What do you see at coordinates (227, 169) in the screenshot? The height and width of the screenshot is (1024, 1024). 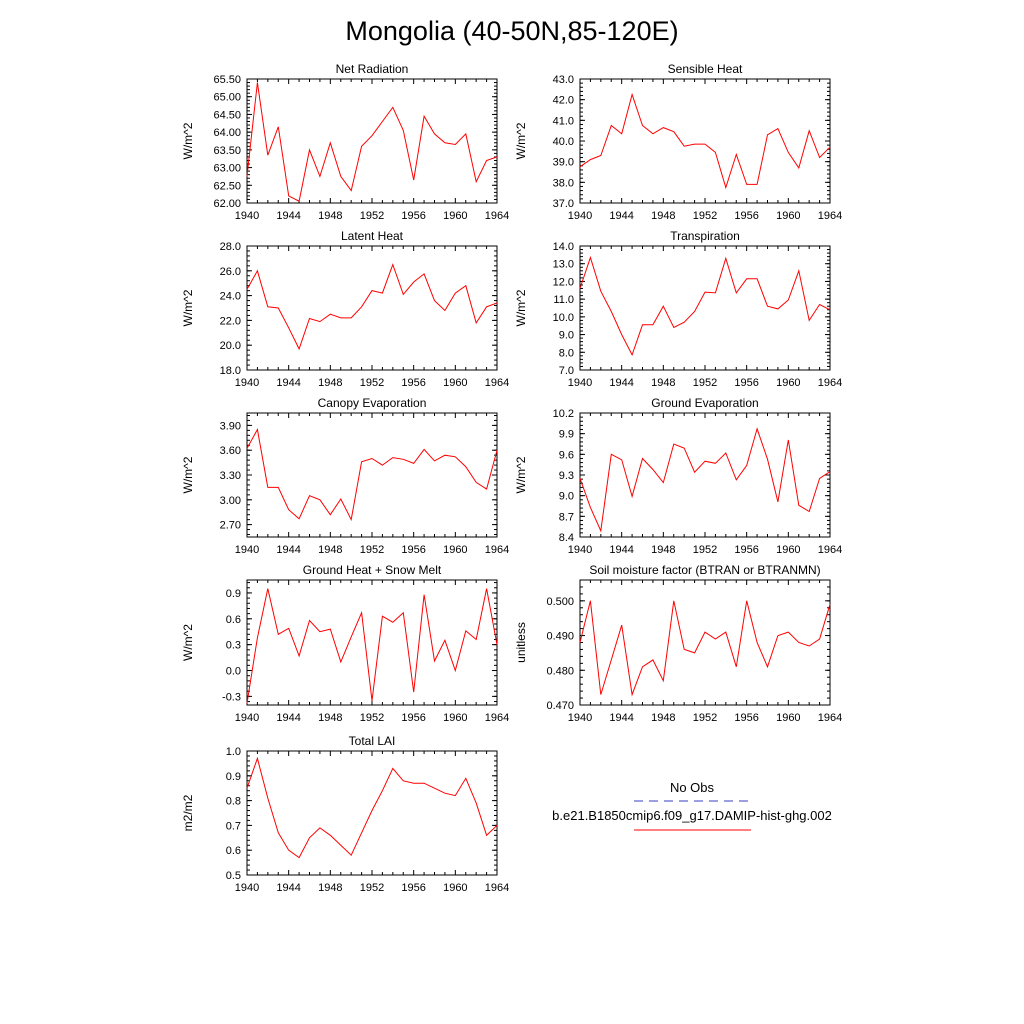 I see `y-tick-label: 63.00` at bounding box center [227, 169].